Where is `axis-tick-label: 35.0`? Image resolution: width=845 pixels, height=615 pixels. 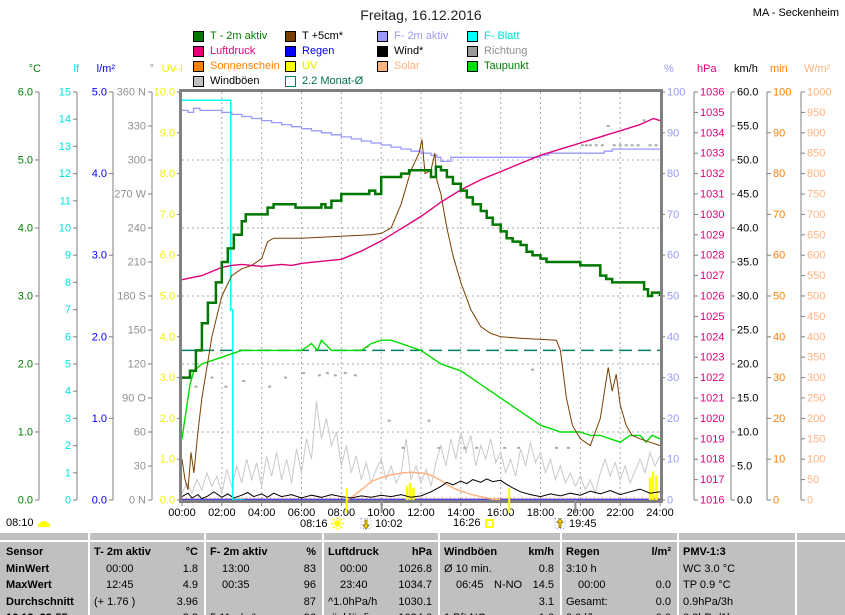
axis-tick-label: 35.0 is located at coordinates (747, 263).